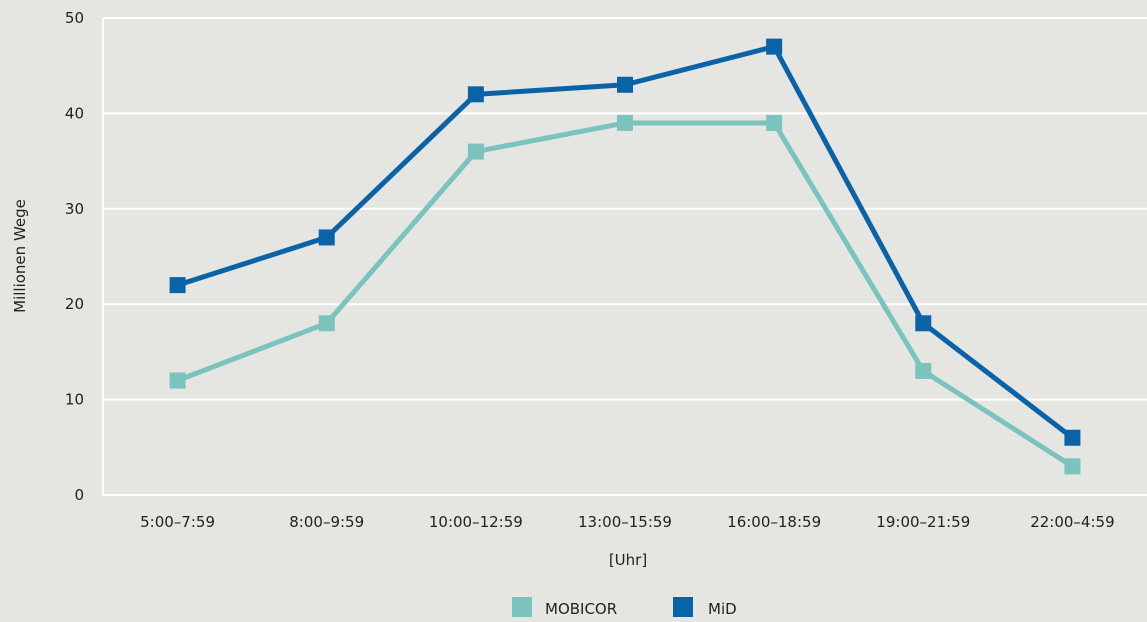 Image resolution: width=1147 pixels, height=622 pixels. What do you see at coordinates (624, 607) in the screenshot?
I see `legend: MOBICOR MiD` at bounding box center [624, 607].